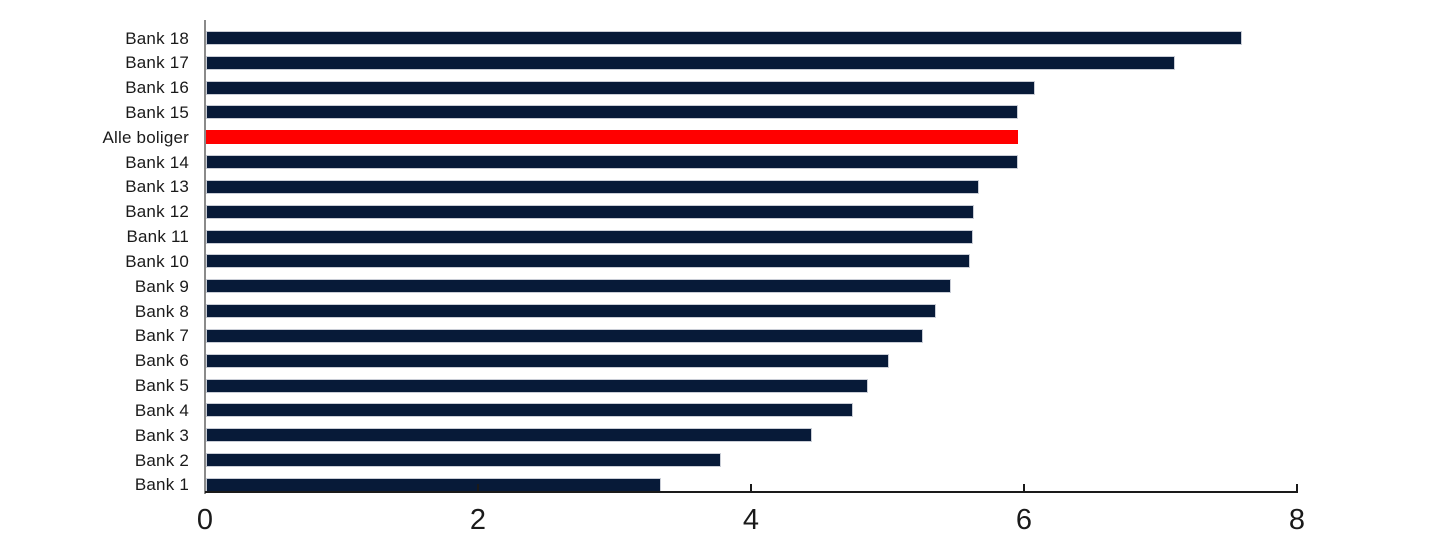 The image size is (1445, 552). Describe the element at coordinates (161, 386) in the screenshot. I see `y-axis-label: Bank 5` at that location.